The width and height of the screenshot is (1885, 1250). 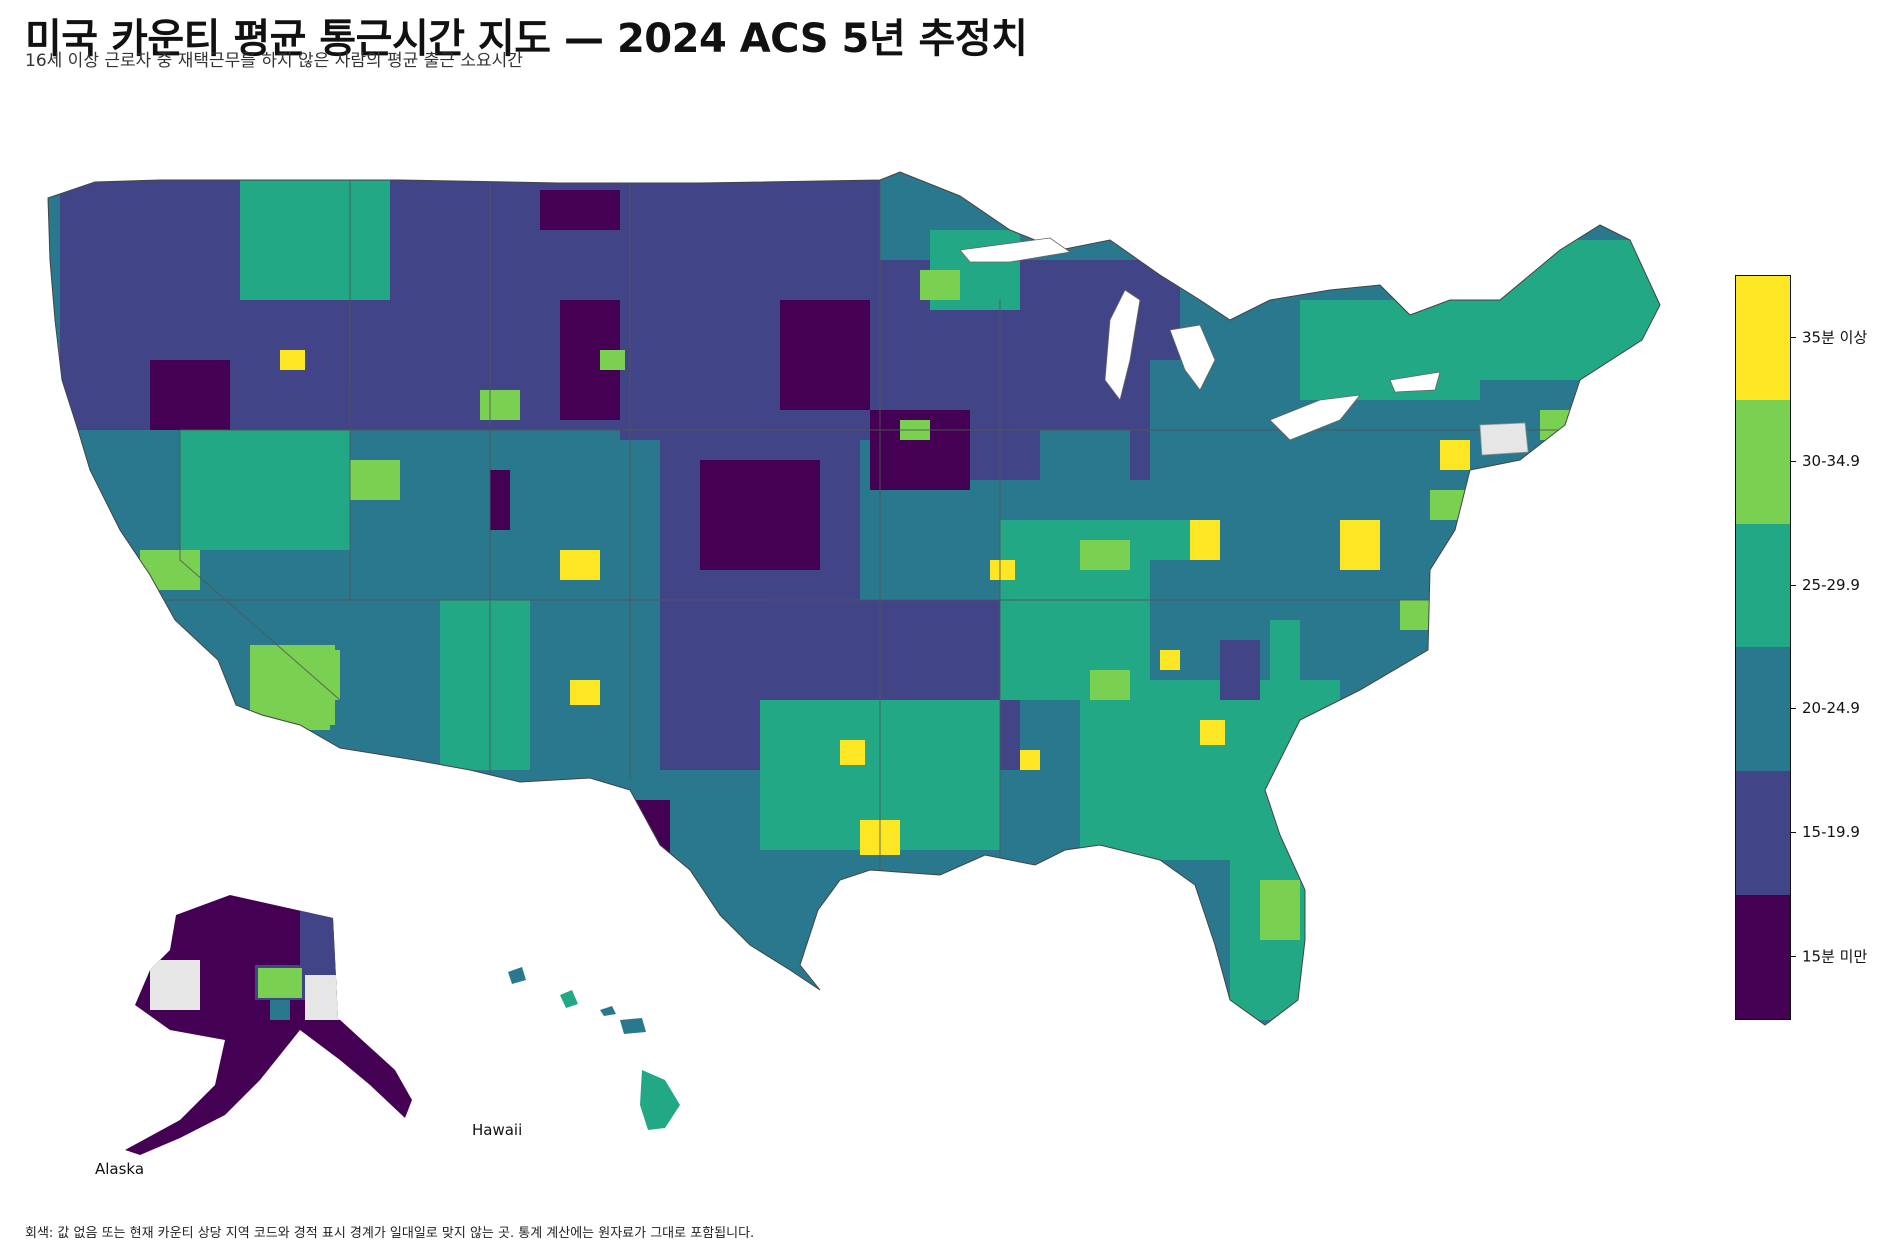 What do you see at coordinates (1831, 832) in the screenshot?
I see `legend-label: 15-19.9` at bounding box center [1831, 832].